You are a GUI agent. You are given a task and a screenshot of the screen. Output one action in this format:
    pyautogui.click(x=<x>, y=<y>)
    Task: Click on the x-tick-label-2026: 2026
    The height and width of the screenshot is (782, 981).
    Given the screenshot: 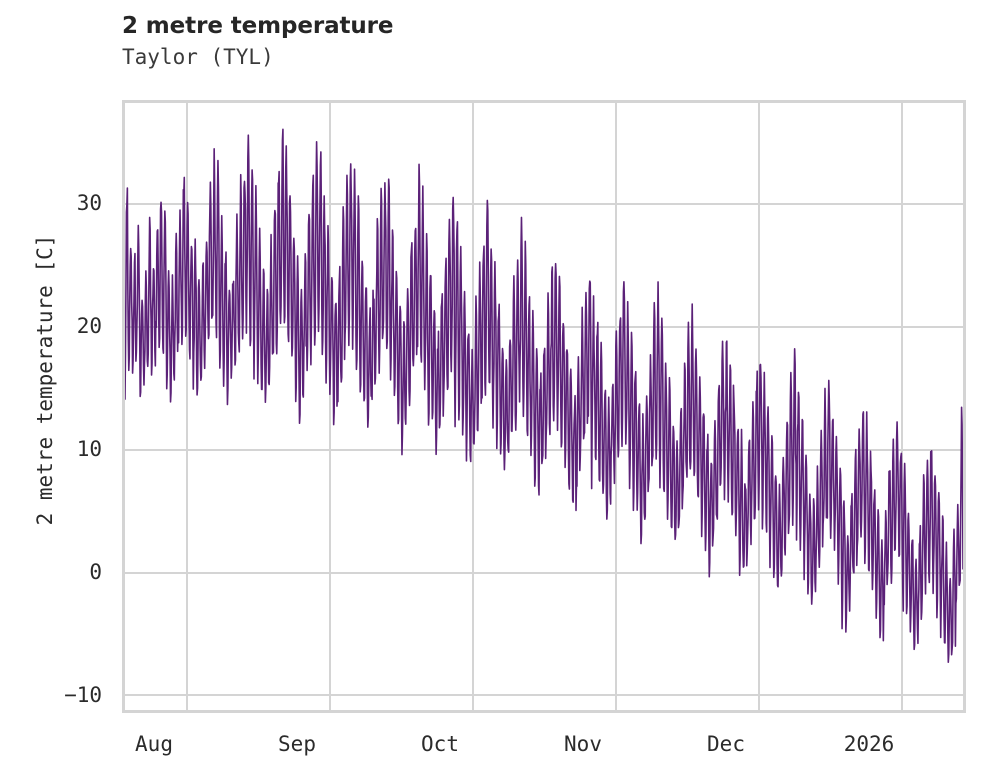 What is the action you would take?
    pyautogui.click(x=869, y=744)
    